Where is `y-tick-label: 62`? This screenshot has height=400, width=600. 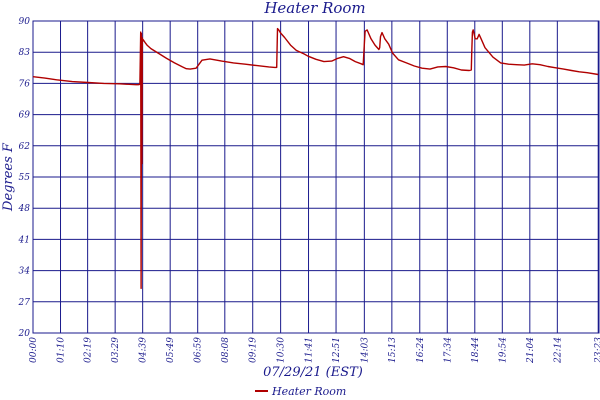
y-tick-label: 62 is located at coordinates (25, 147).